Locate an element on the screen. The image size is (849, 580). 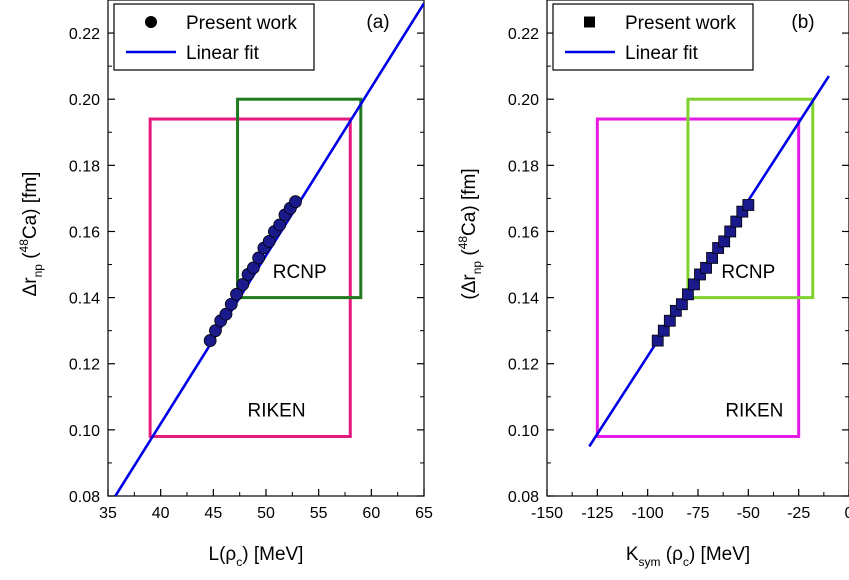
x-axis-title: L(ρc) [MeV] is located at coordinates (256, 556).